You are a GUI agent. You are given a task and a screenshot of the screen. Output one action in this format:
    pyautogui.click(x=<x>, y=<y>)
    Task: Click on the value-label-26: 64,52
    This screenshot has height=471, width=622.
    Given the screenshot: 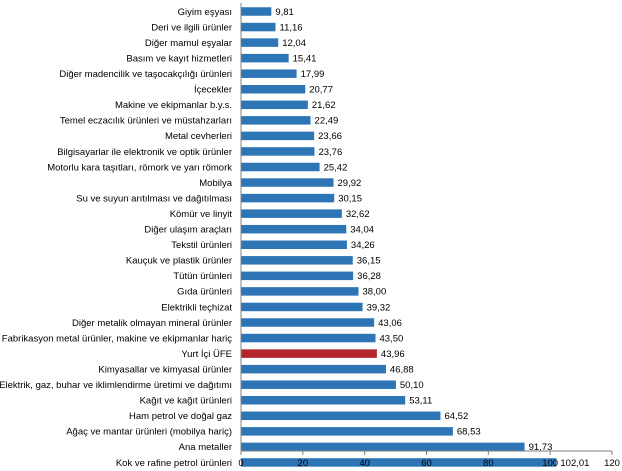 What is the action you would take?
    pyautogui.click(x=456, y=416)
    